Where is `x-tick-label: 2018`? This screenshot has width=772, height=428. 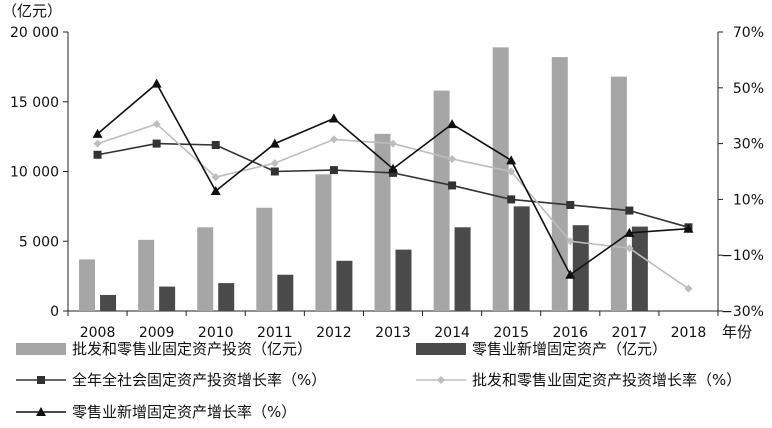 x-tick-label: 2018 is located at coordinates (689, 333).